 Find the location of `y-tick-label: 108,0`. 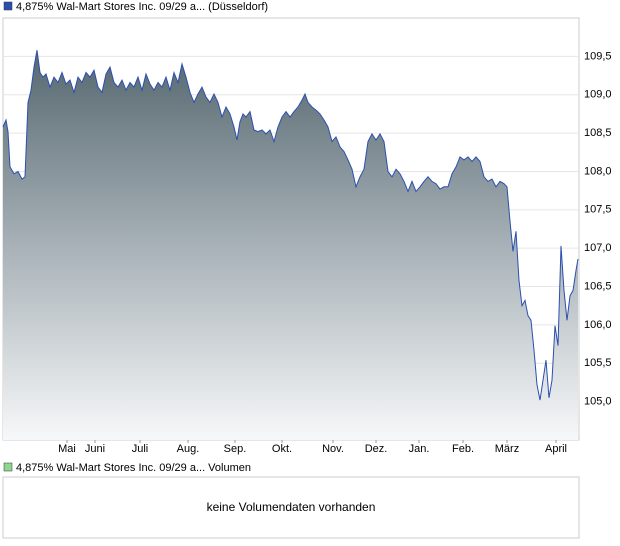

y-tick-label: 108,0 is located at coordinates (598, 171).